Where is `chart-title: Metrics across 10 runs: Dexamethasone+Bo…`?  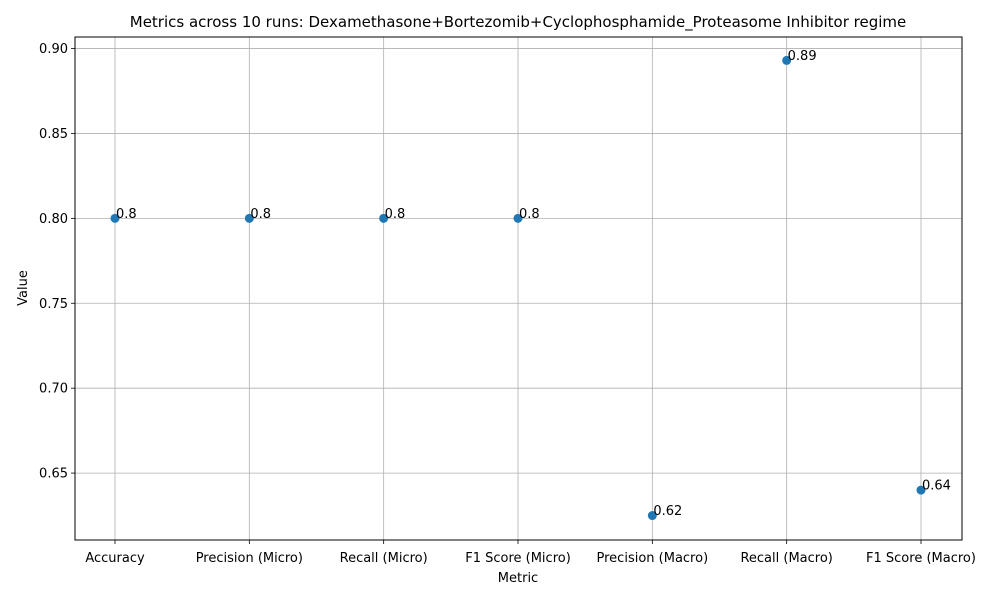
chart-title: Metrics across 10 runs: Dexamethasone+Bo… is located at coordinates (518, 22).